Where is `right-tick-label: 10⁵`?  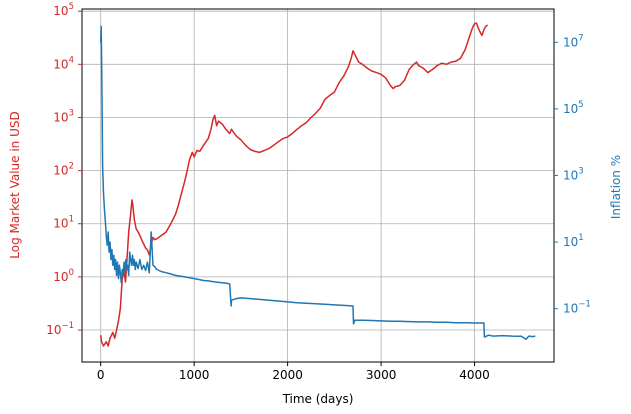
right-tick-label: 10⁵ is located at coordinates (573, 108).